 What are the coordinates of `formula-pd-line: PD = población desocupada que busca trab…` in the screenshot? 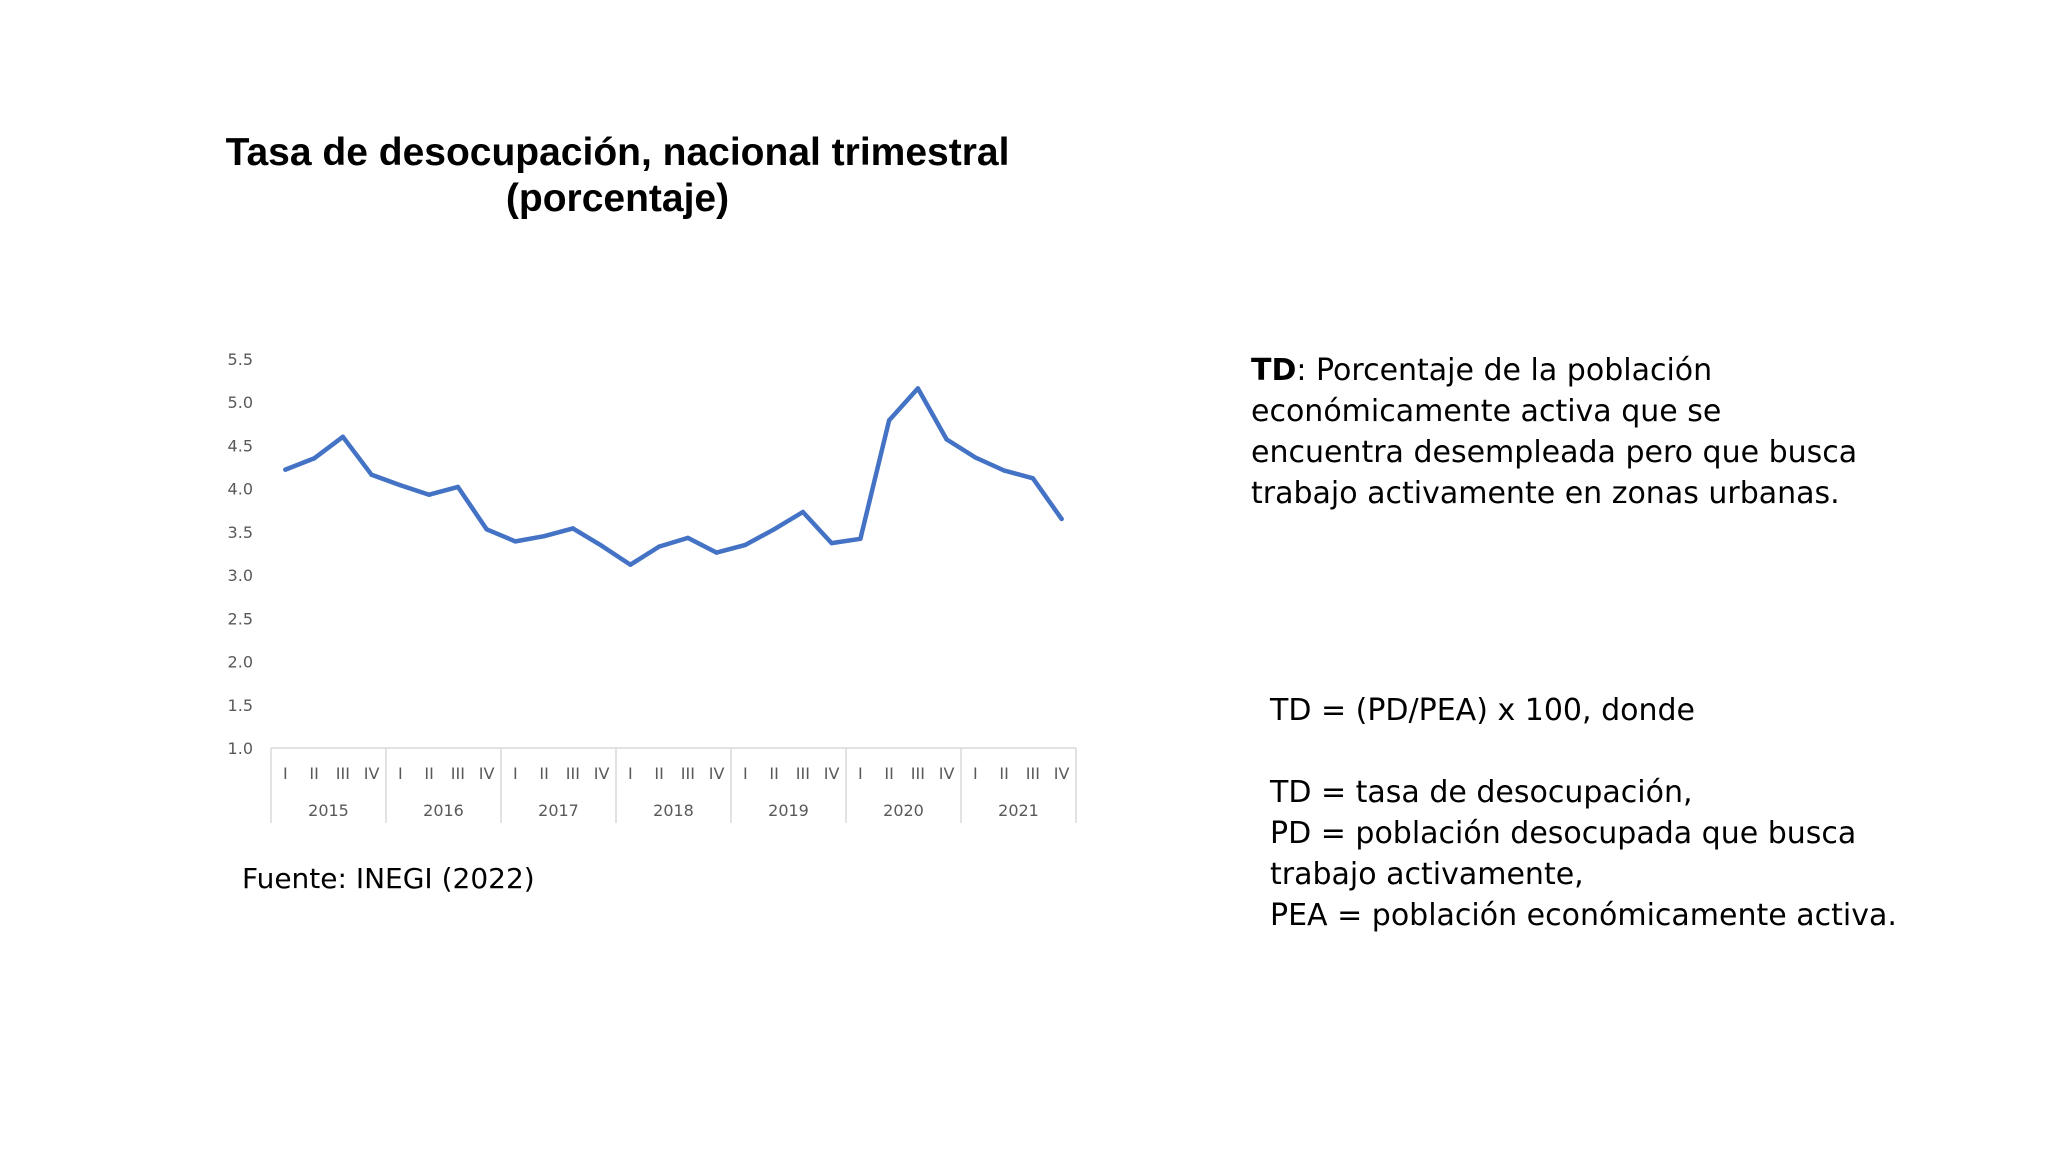 It's located at (1568, 854).